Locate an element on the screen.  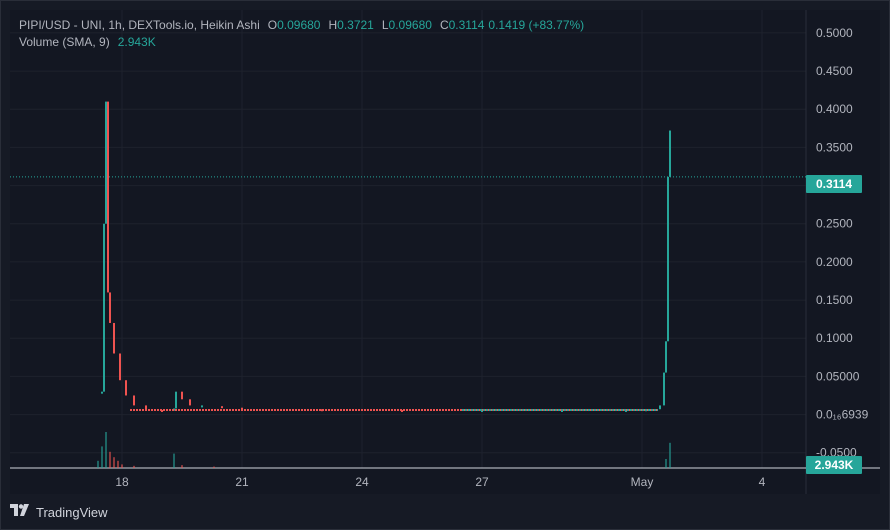
open-label: O is located at coordinates (272, 25).